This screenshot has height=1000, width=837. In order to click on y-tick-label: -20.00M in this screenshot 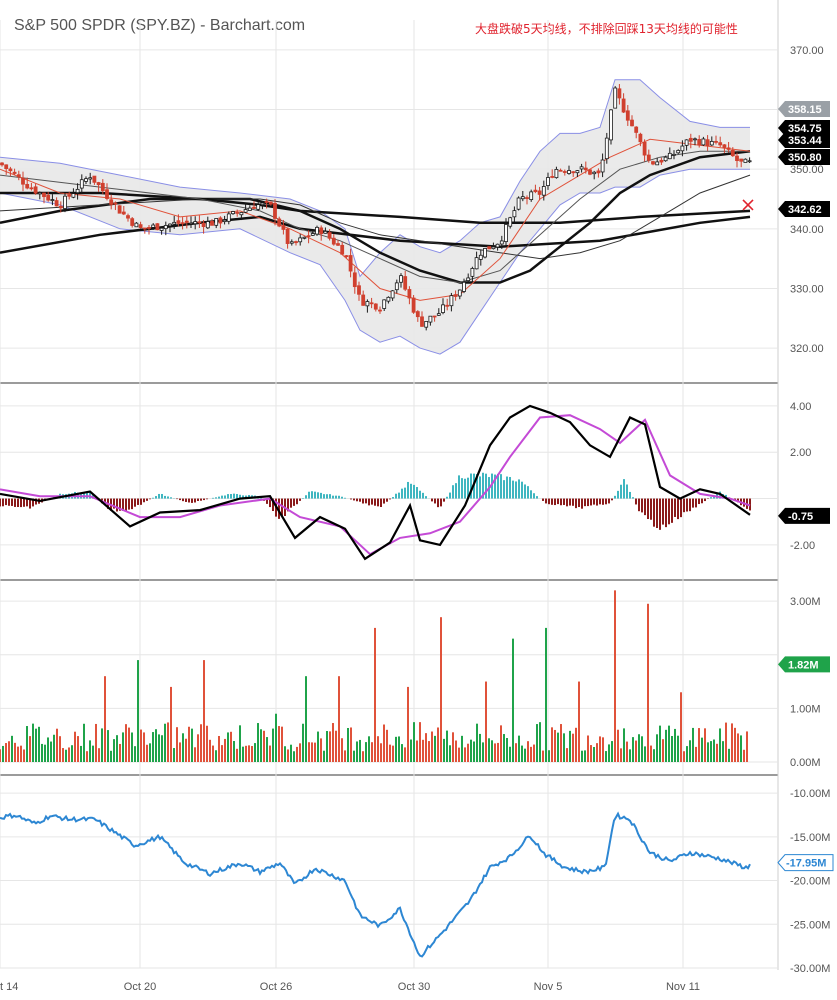, I will do `click(810, 882)`.